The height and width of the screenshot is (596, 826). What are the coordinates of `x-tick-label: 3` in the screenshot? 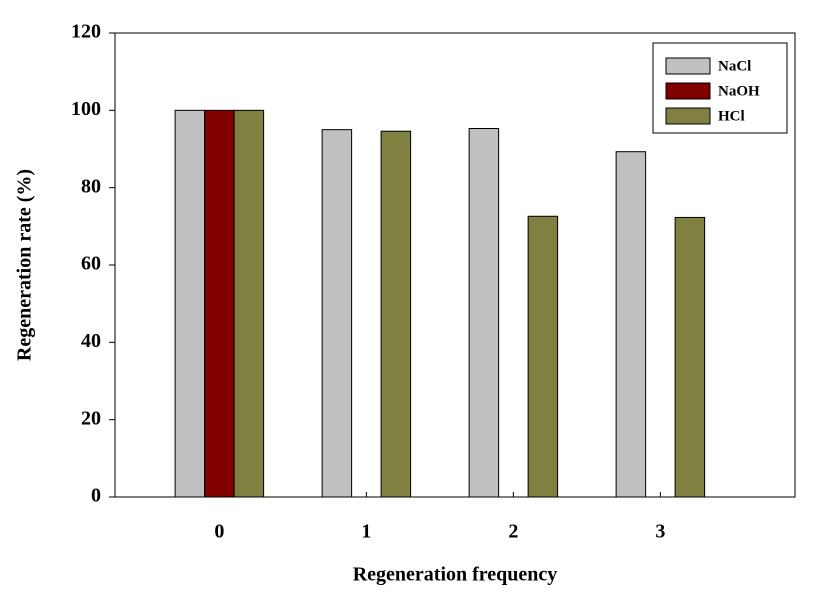 It's located at (660, 532).